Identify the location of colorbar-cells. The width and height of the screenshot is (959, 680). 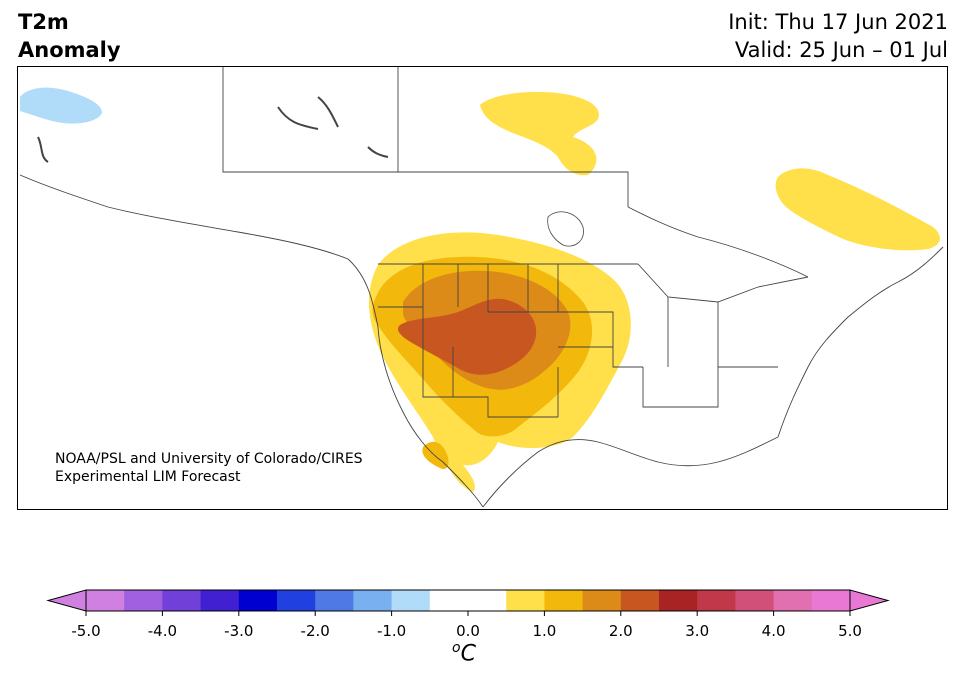
(468, 600).